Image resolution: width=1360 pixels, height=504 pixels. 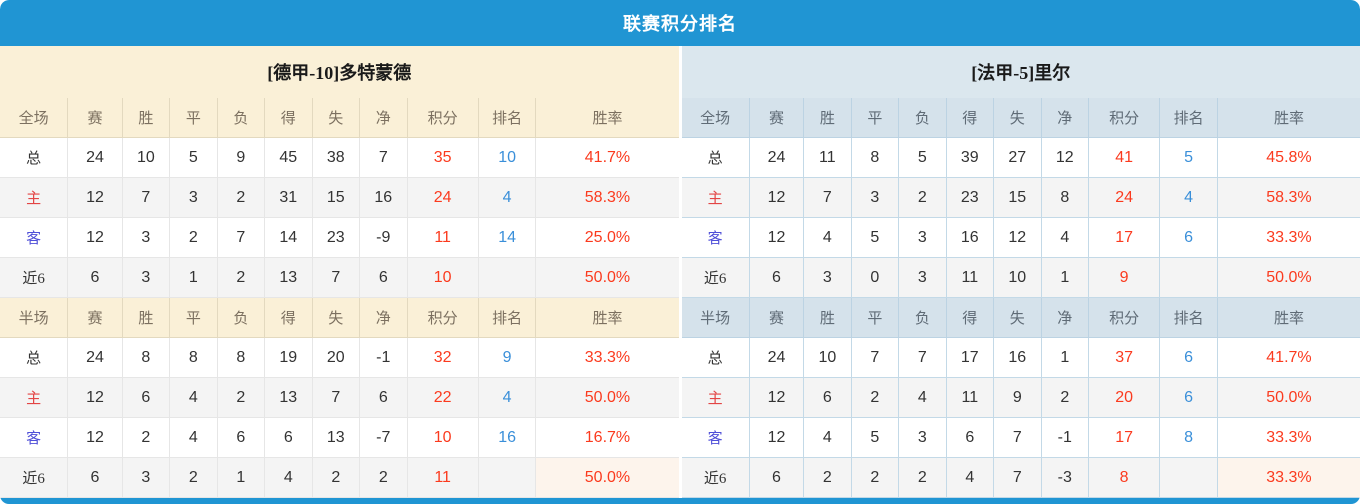 I want to click on stat-cell: 16, so click(x=970, y=237).